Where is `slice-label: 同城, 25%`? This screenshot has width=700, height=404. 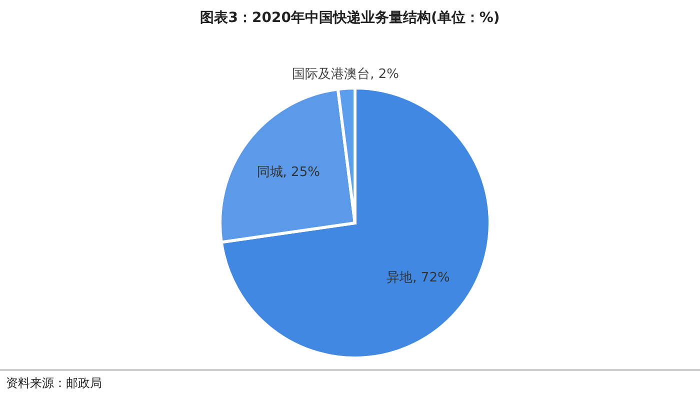 slice-label: 同城, 25% is located at coordinates (288, 172).